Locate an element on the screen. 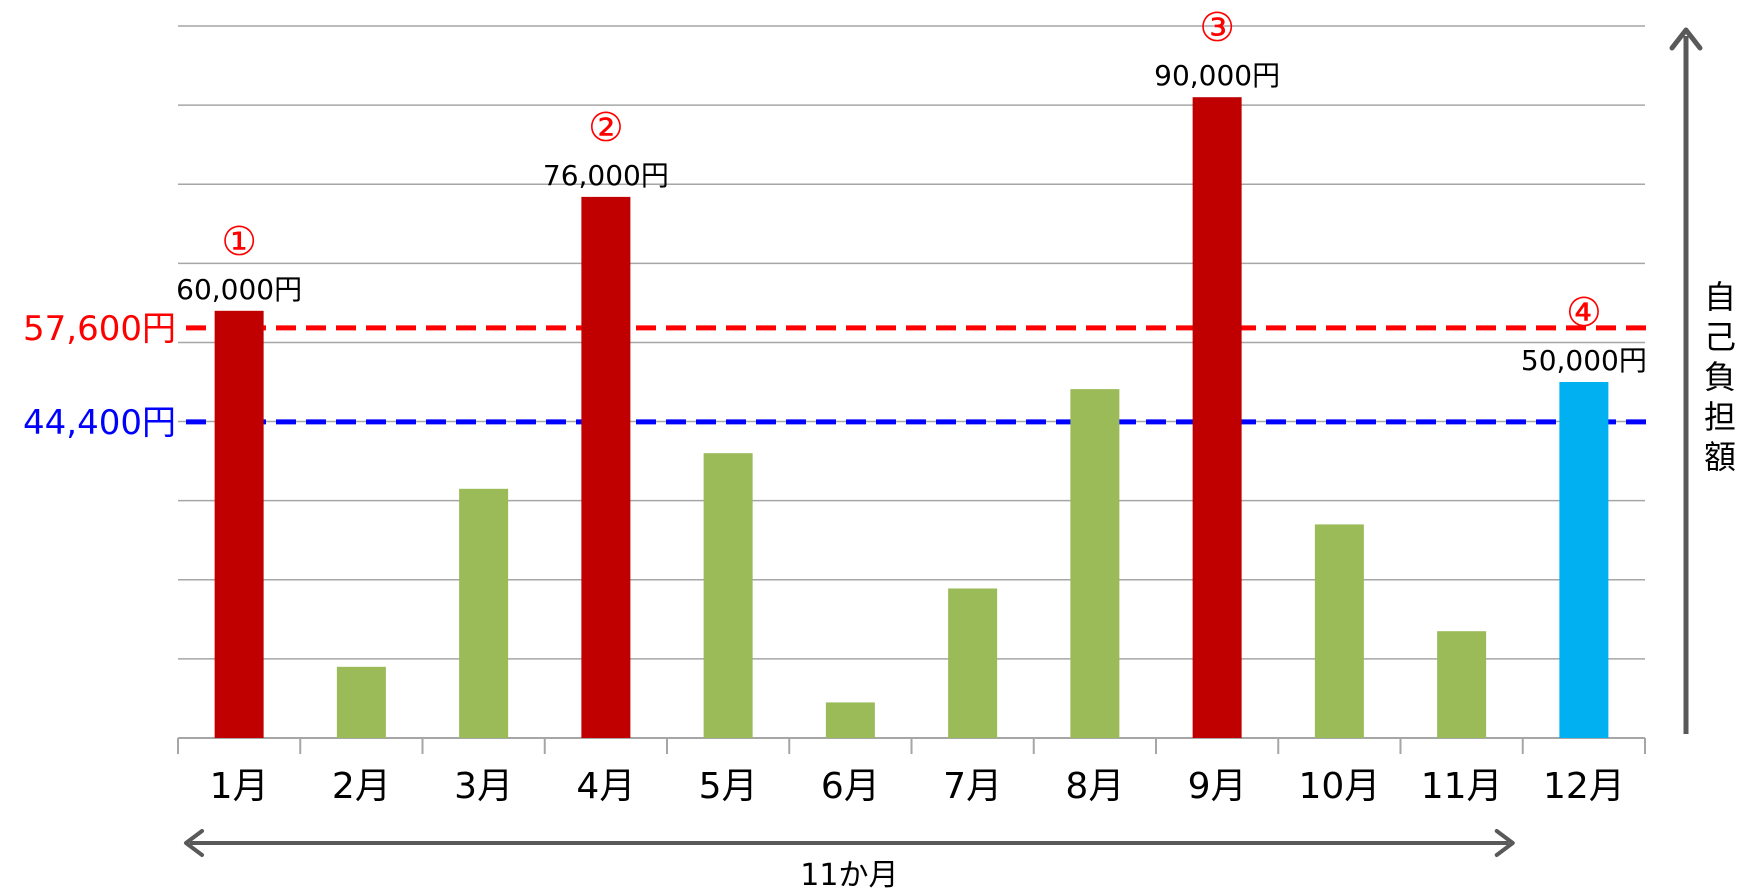 The width and height of the screenshot is (1749, 892). y-axis-title-char: 担 is located at coordinates (1720, 417).